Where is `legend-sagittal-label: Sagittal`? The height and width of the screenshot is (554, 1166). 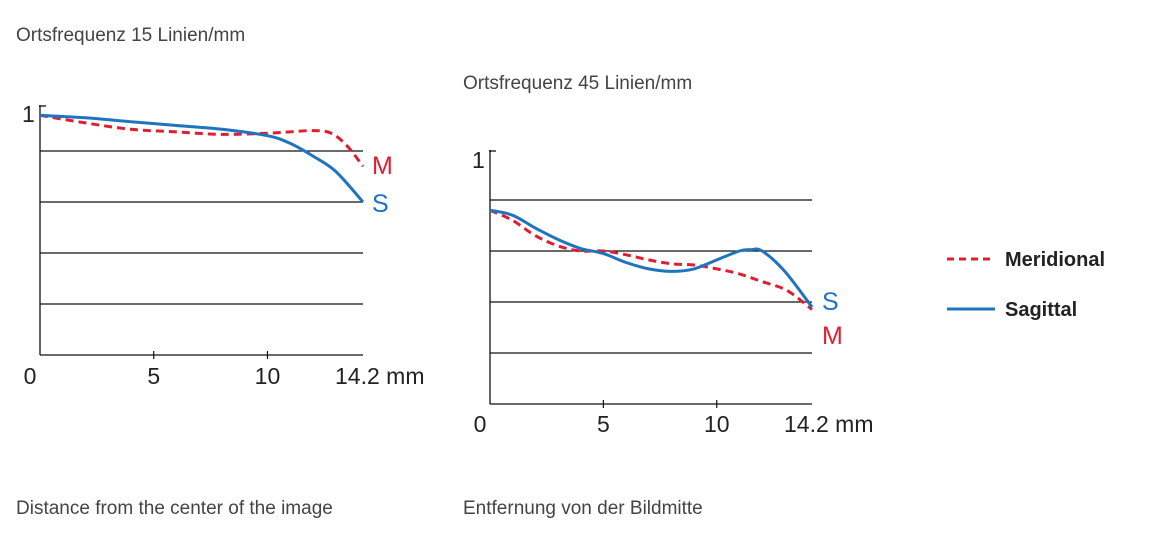 legend-sagittal-label: Sagittal is located at coordinates (1041, 310).